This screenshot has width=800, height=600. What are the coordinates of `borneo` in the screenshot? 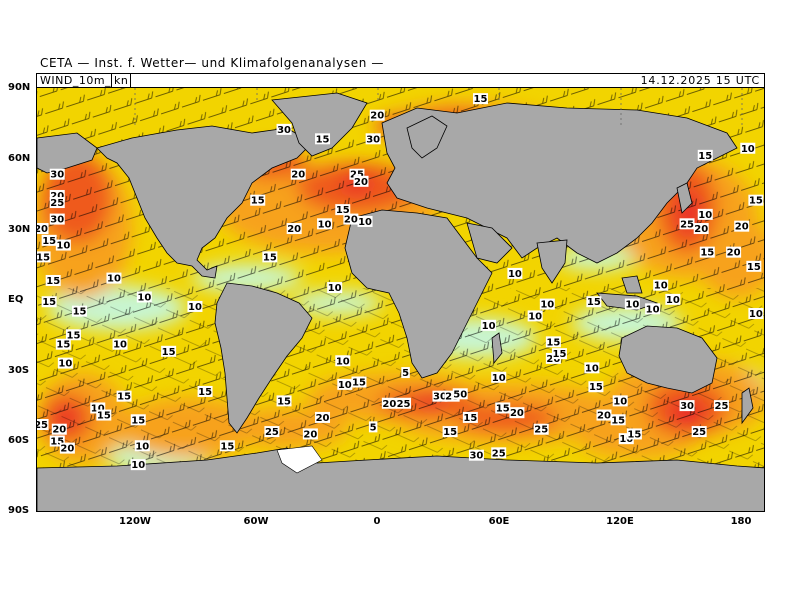 It's located at (632, 284).